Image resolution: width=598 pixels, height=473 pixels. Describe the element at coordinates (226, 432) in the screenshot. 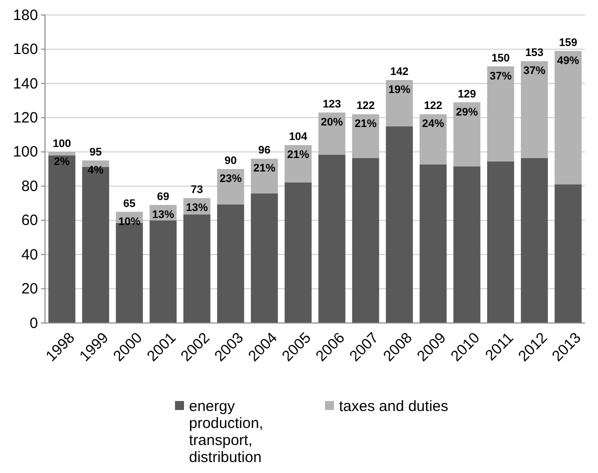

I see `legend-label: energy production, transport, distribution` at that location.